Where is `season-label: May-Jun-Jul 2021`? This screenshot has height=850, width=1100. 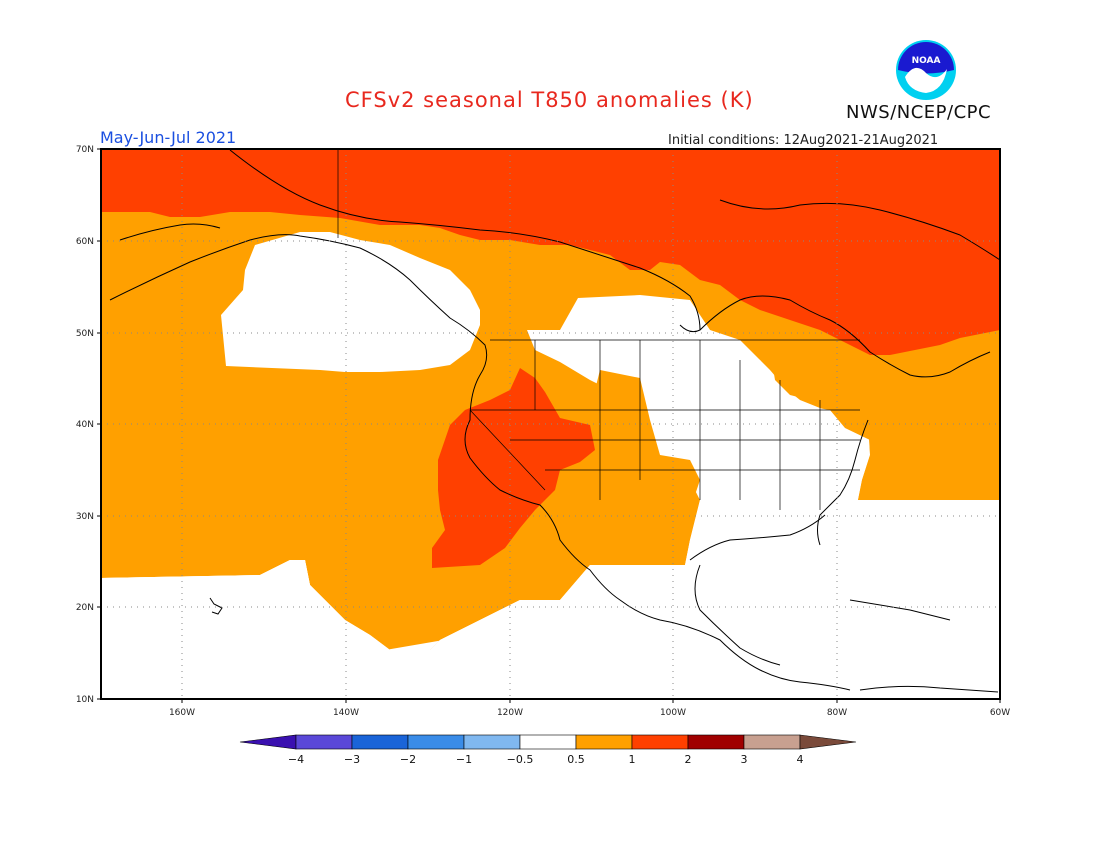 season-label: May-Jun-Jul 2021 is located at coordinates (168, 137).